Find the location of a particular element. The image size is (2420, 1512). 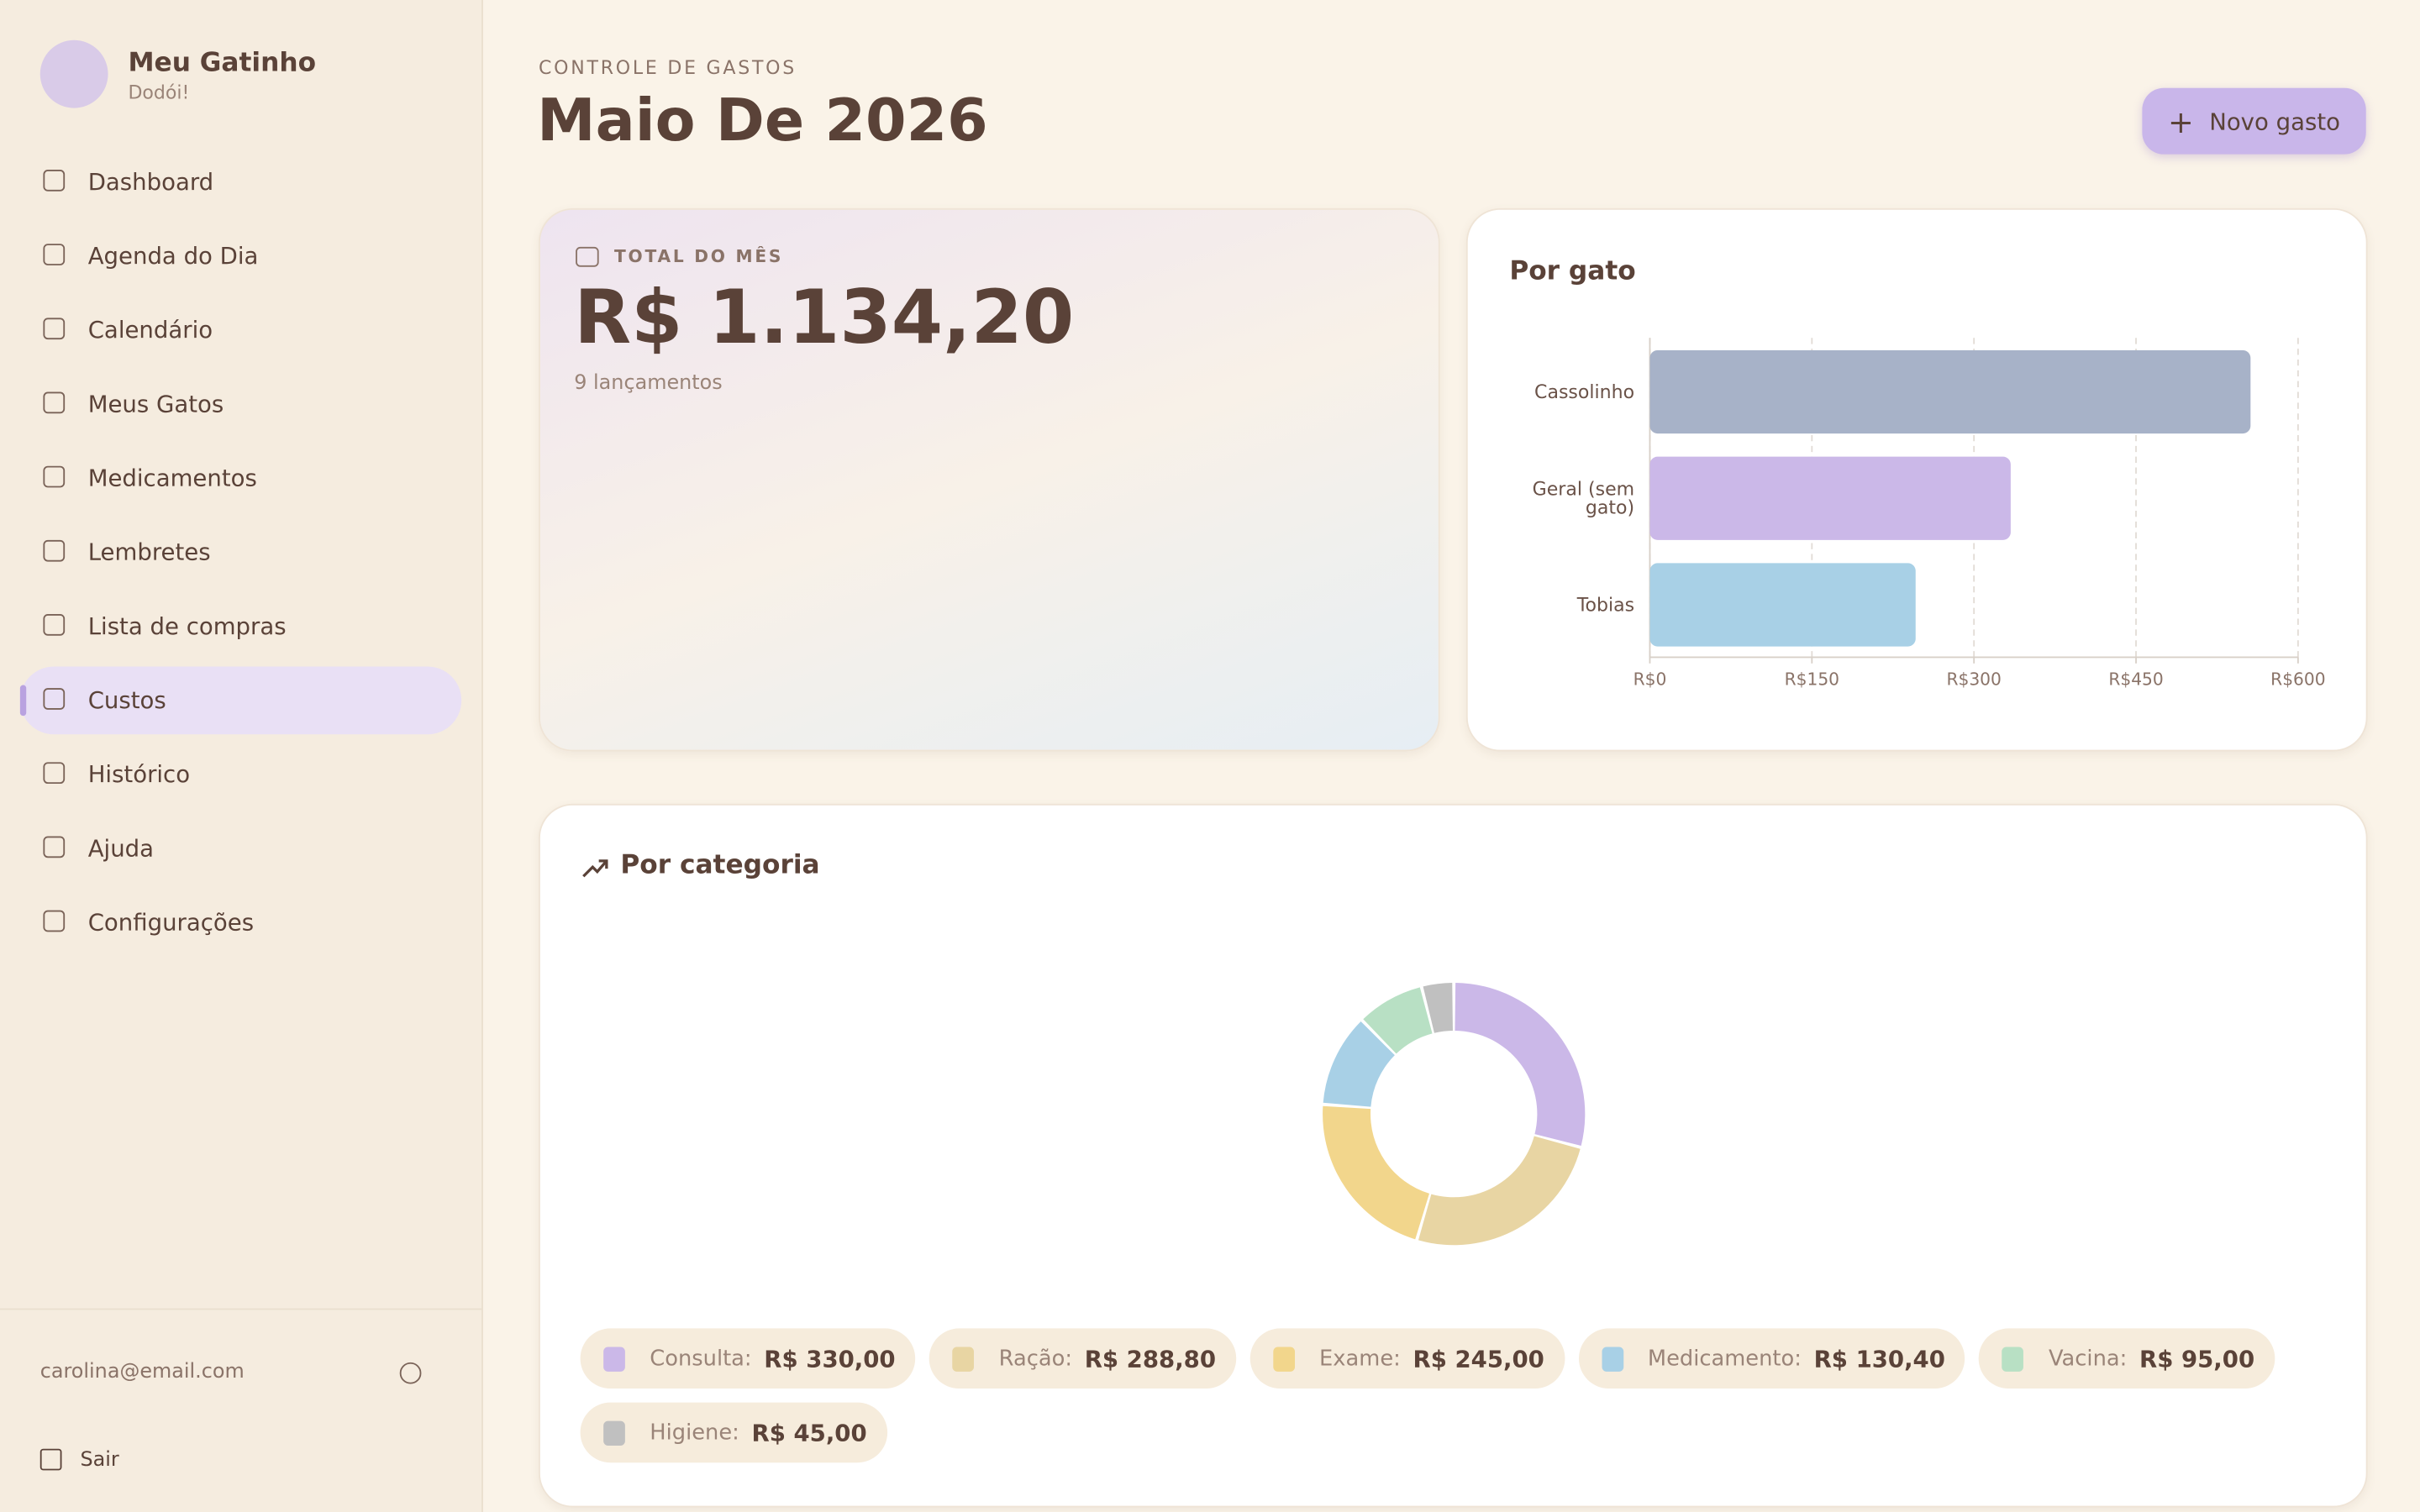

app-name: Meu Gatinho is located at coordinates (223, 63).